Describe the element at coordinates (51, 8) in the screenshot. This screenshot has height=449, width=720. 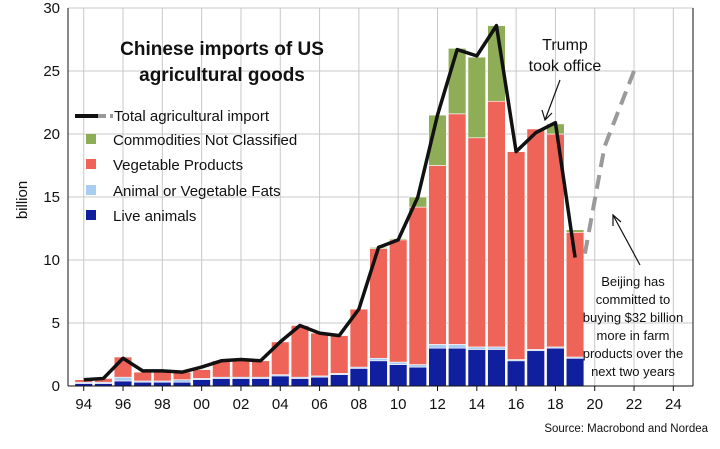
I see `y-tick-label: 30` at that location.